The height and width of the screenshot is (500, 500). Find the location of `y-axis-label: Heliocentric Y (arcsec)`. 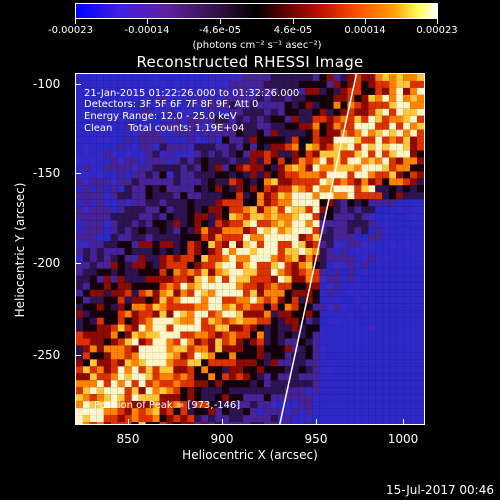

y-axis-label: Heliocentric Y (arcsec) is located at coordinates (20, 250).